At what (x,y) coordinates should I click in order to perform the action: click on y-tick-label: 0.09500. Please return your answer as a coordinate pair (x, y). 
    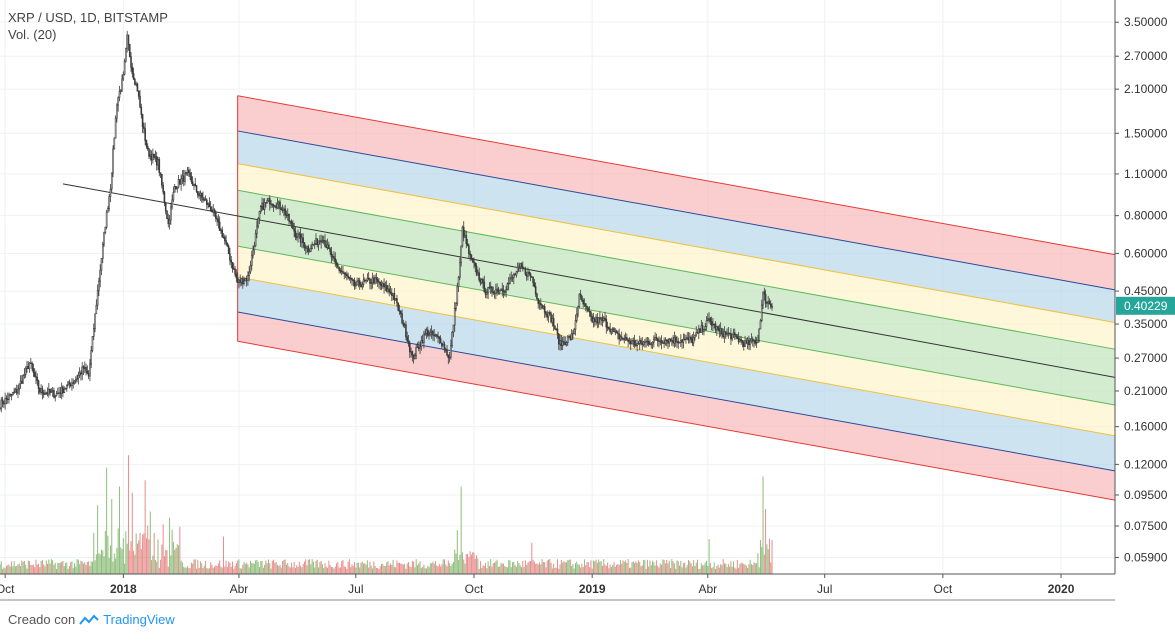
    Looking at the image, I should click on (1146, 495).